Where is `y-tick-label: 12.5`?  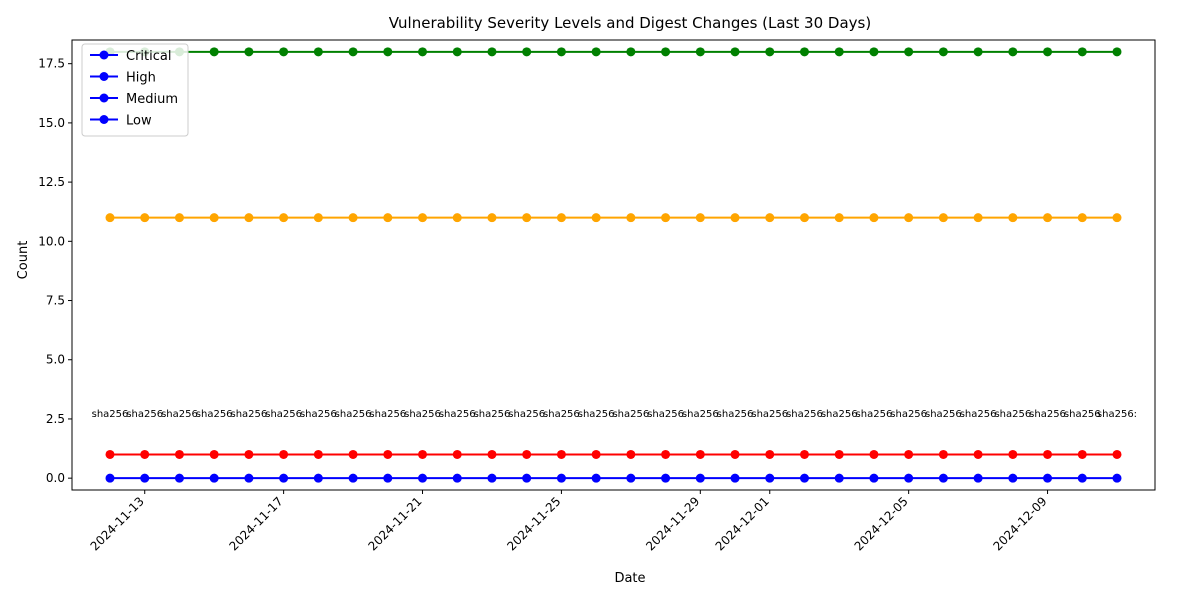
y-tick-label: 12.5 is located at coordinates (51, 182).